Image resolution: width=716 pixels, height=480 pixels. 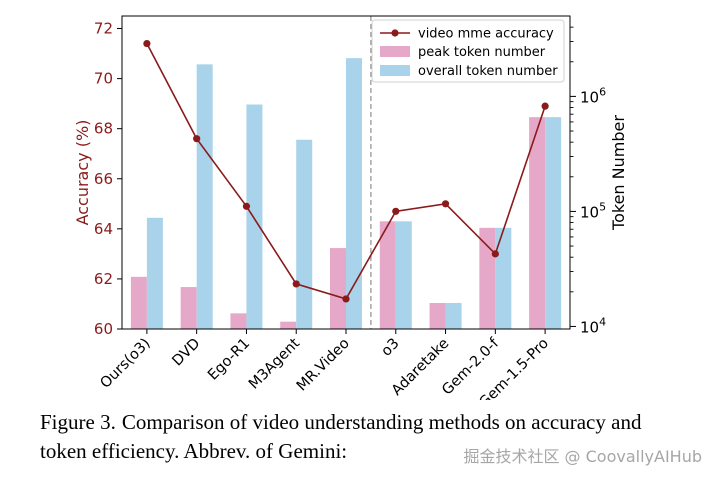 What do you see at coordinates (103, 329) in the screenshot?
I see `left-tick-label: 60` at bounding box center [103, 329].